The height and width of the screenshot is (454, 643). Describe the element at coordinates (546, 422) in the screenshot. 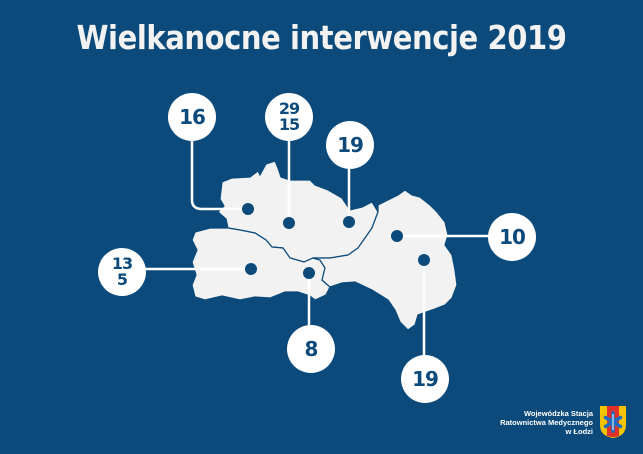

I see `logo-line: Ratownictwa Medycznego` at that location.